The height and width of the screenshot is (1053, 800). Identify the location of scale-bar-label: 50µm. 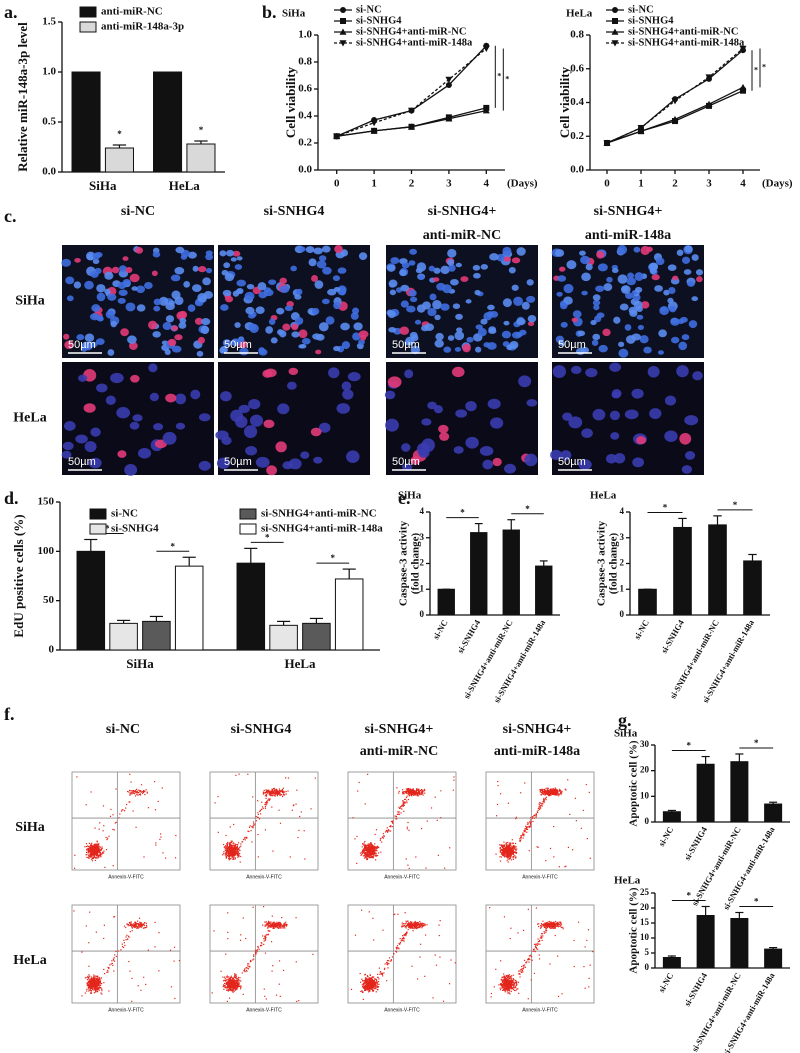
(238, 345).